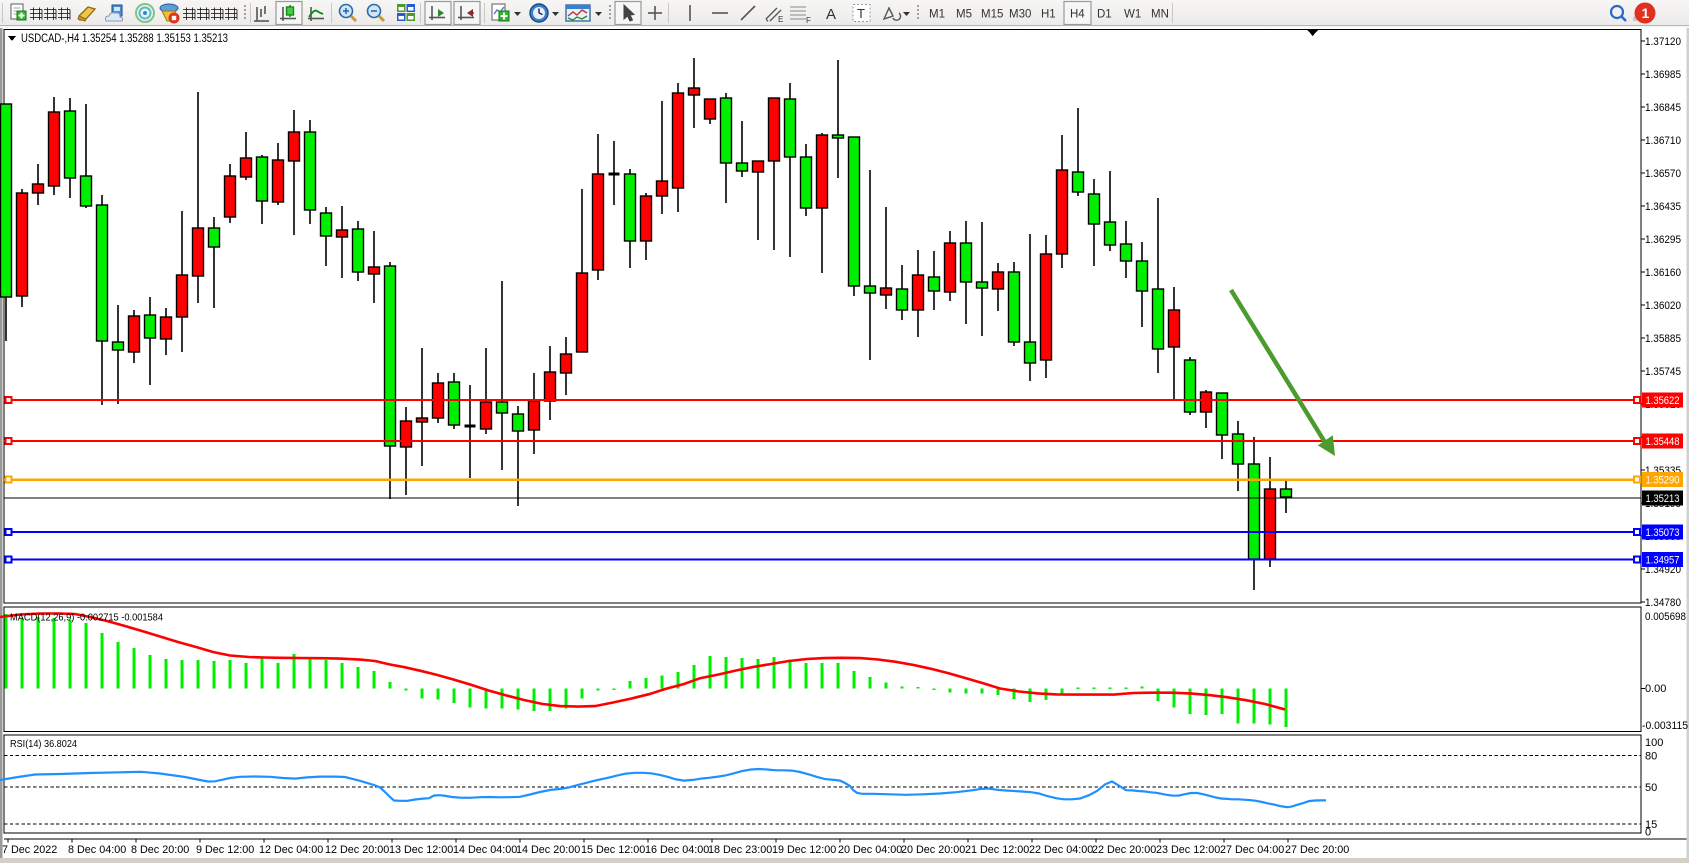  What do you see at coordinates (160, 850) in the screenshot?
I see `svg-text: 8 Dec 20:00` at bounding box center [160, 850].